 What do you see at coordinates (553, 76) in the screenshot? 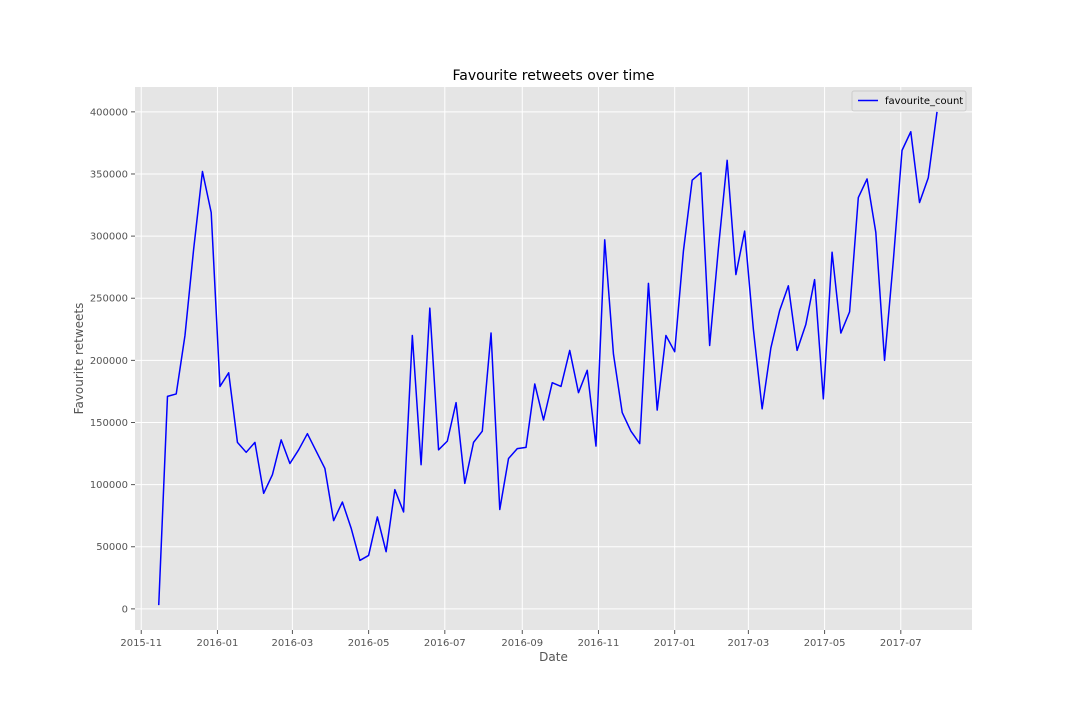
I see `chart-title: Favourite retweets over time` at bounding box center [553, 76].